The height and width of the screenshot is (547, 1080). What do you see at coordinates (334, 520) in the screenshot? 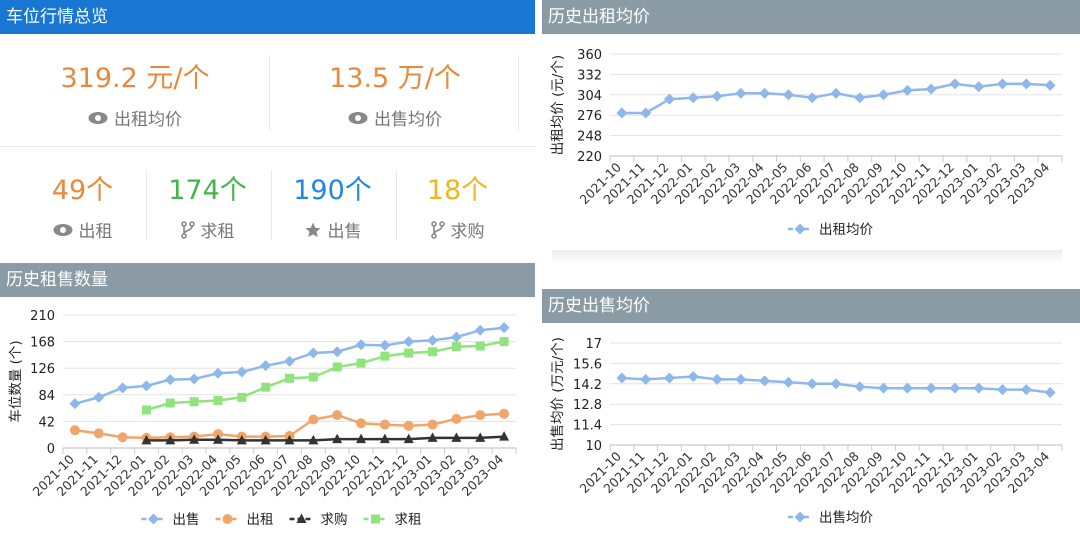
I see `legend-label: 求购` at bounding box center [334, 520].